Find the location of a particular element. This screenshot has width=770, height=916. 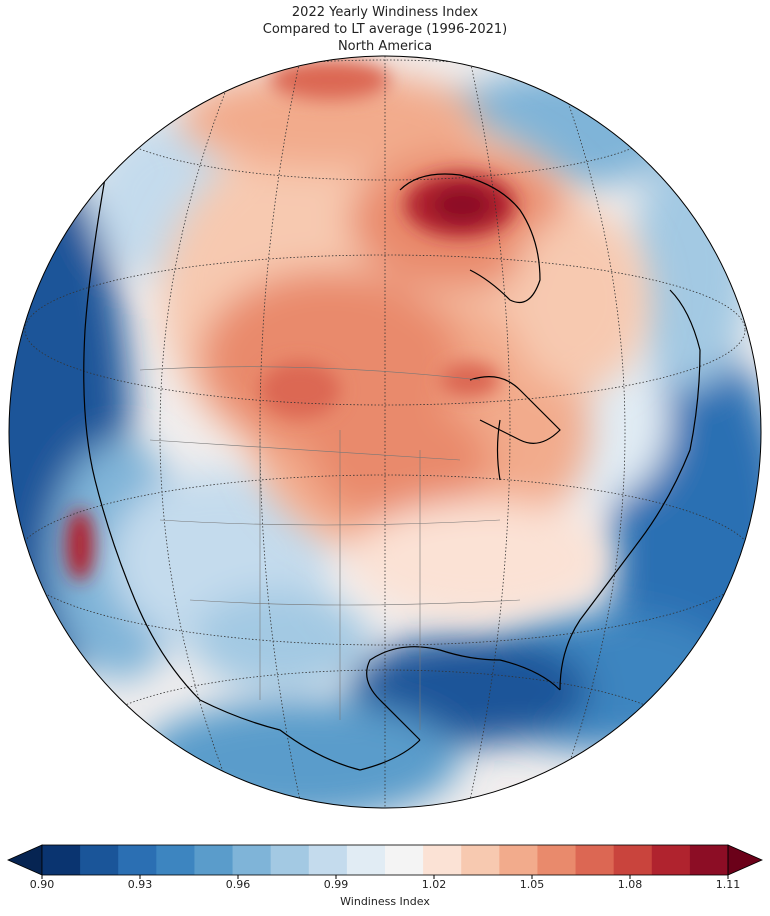

colorbar-extend-low is located at coordinates (25, 860).